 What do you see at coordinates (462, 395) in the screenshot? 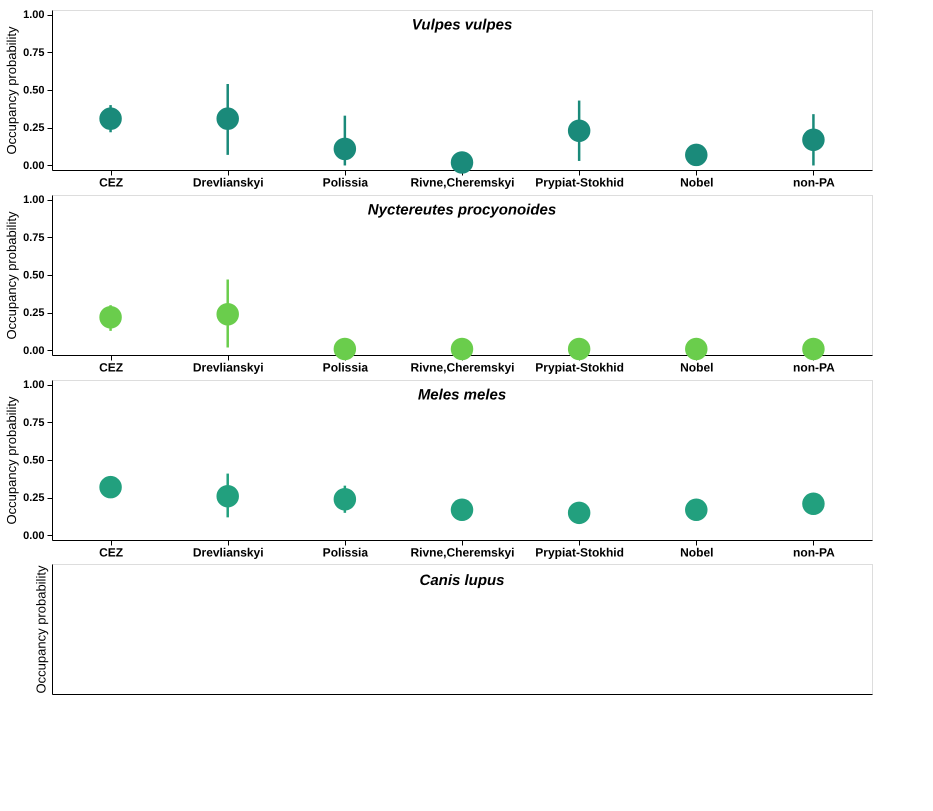
I see `chart-title: Meles meles` at bounding box center [462, 395].